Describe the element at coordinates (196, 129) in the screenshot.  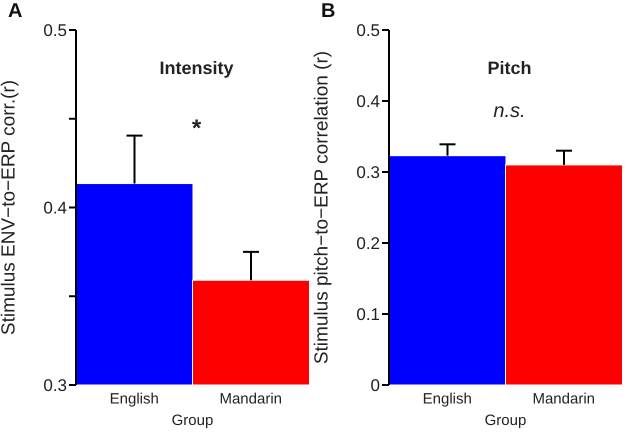
I see `annotation: *` at that location.